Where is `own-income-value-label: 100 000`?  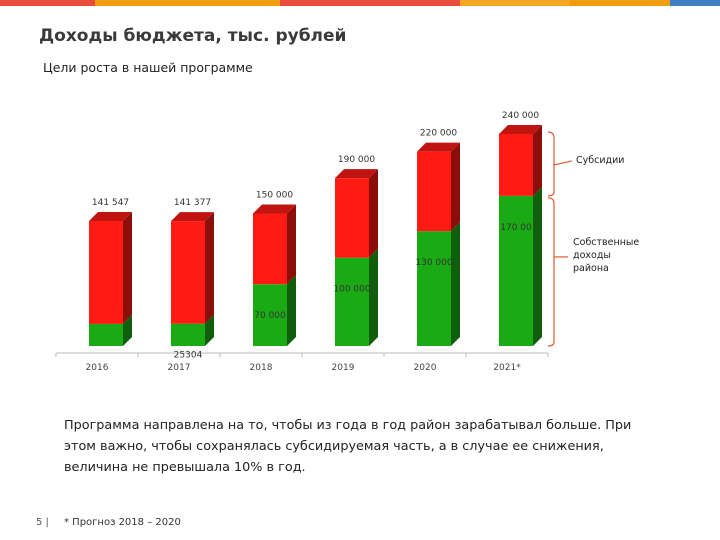 own-income-value-label: 100 000 is located at coordinates (351, 290).